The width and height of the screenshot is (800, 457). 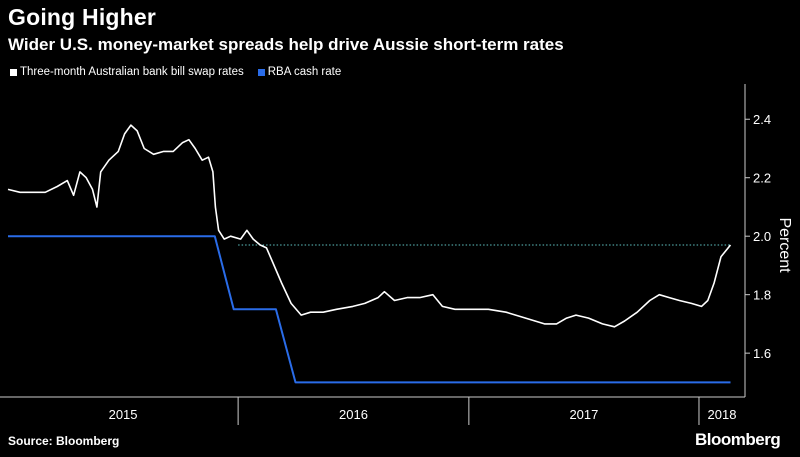 I want to click on x-tick-label: 2018, so click(x=722, y=414).